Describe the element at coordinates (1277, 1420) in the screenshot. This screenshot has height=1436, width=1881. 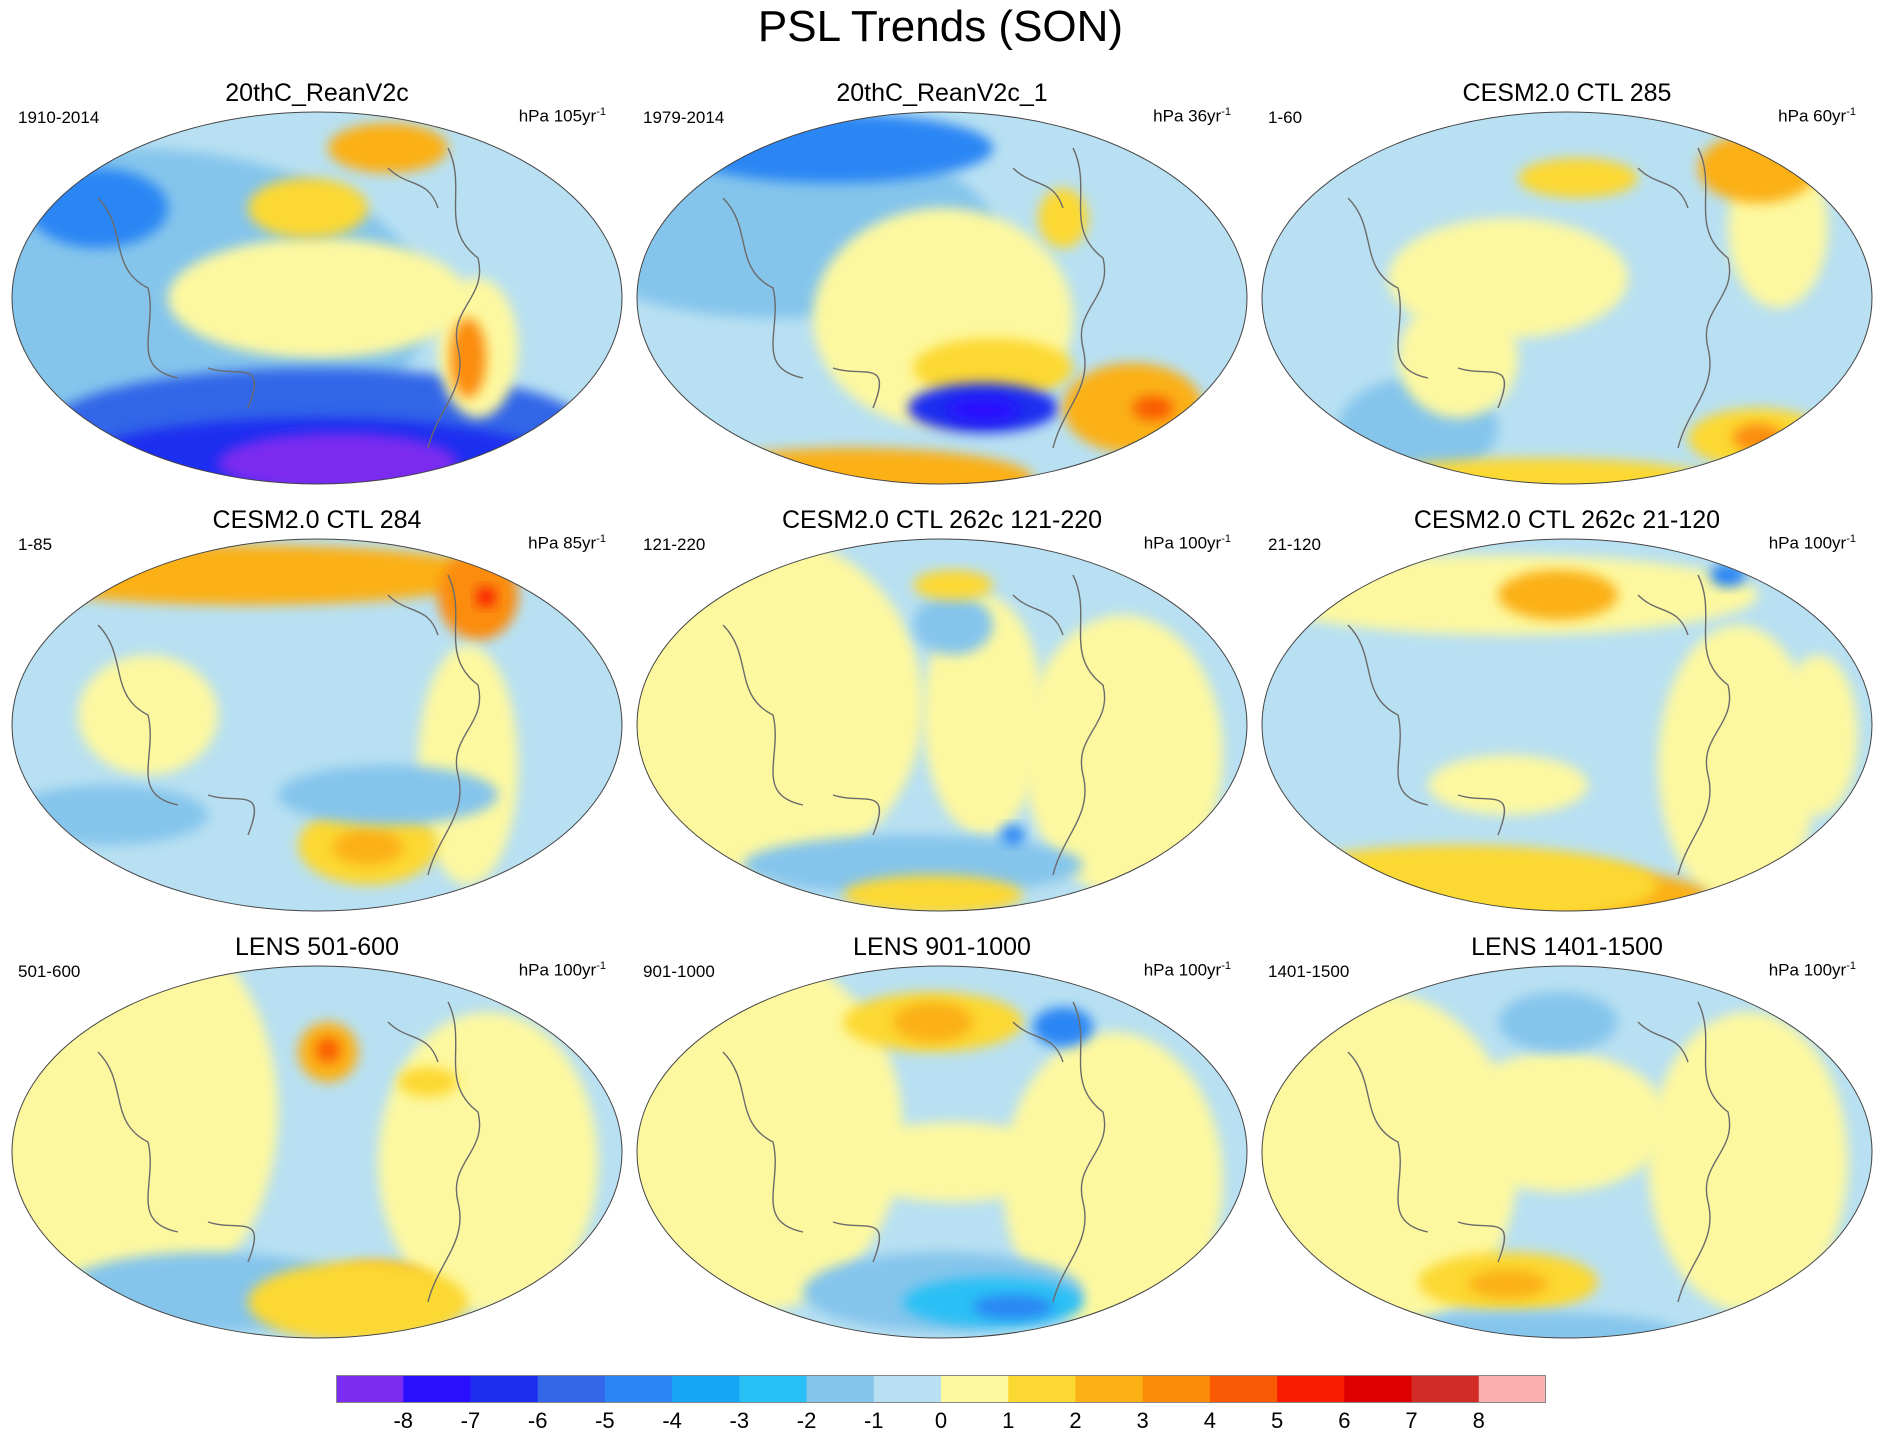
I see `colorbar-label: 5` at that location.